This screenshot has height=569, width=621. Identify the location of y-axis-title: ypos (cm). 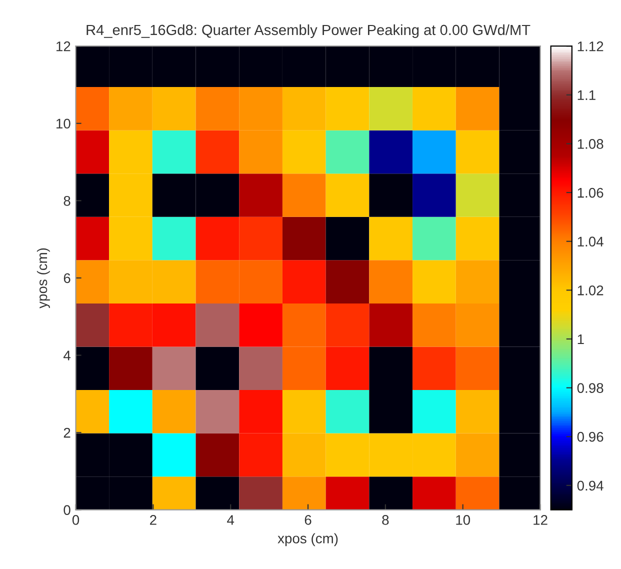
(43, 278).